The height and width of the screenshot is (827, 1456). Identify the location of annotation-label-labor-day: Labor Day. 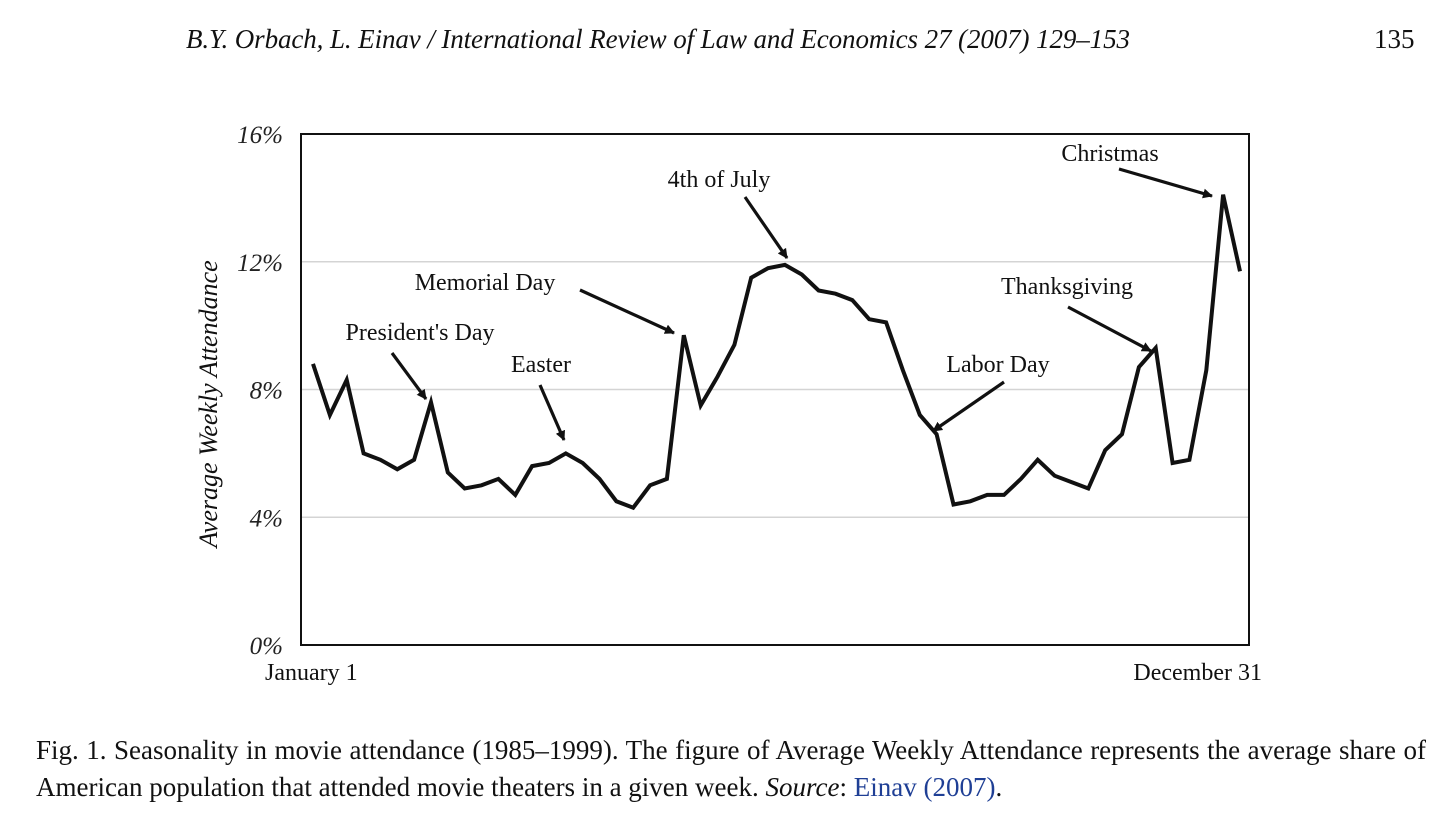
(997, 365).